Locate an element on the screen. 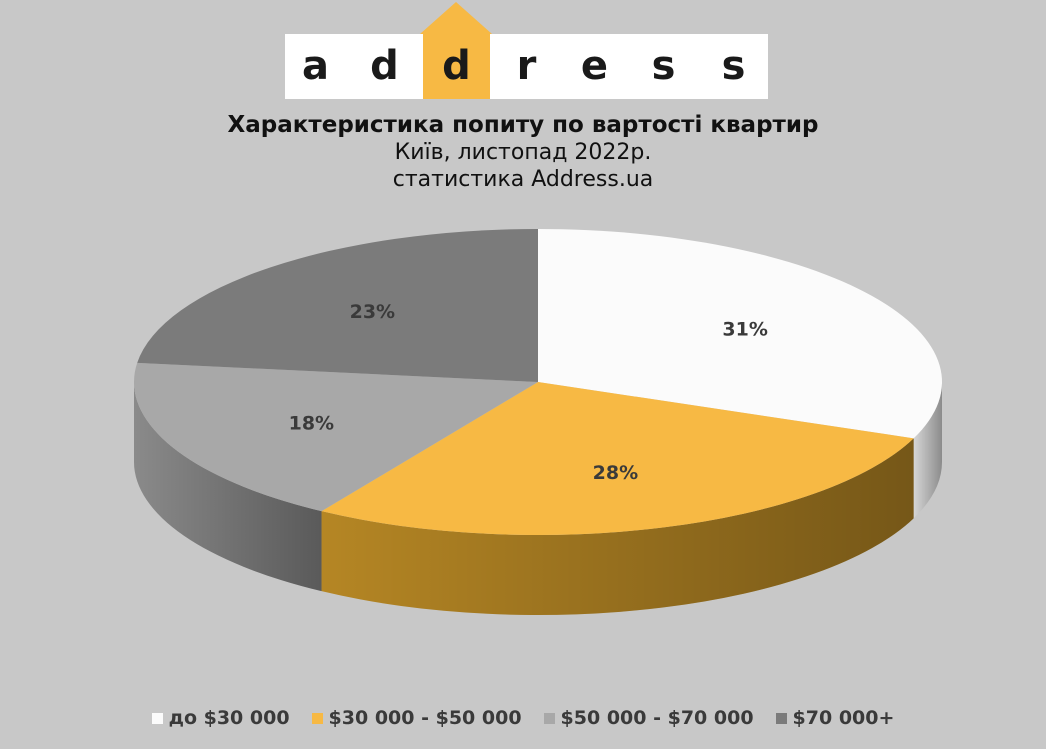 The width and height of the screenshot is (1046, 749). logo-letter: r is located at coordinates (526, 66).